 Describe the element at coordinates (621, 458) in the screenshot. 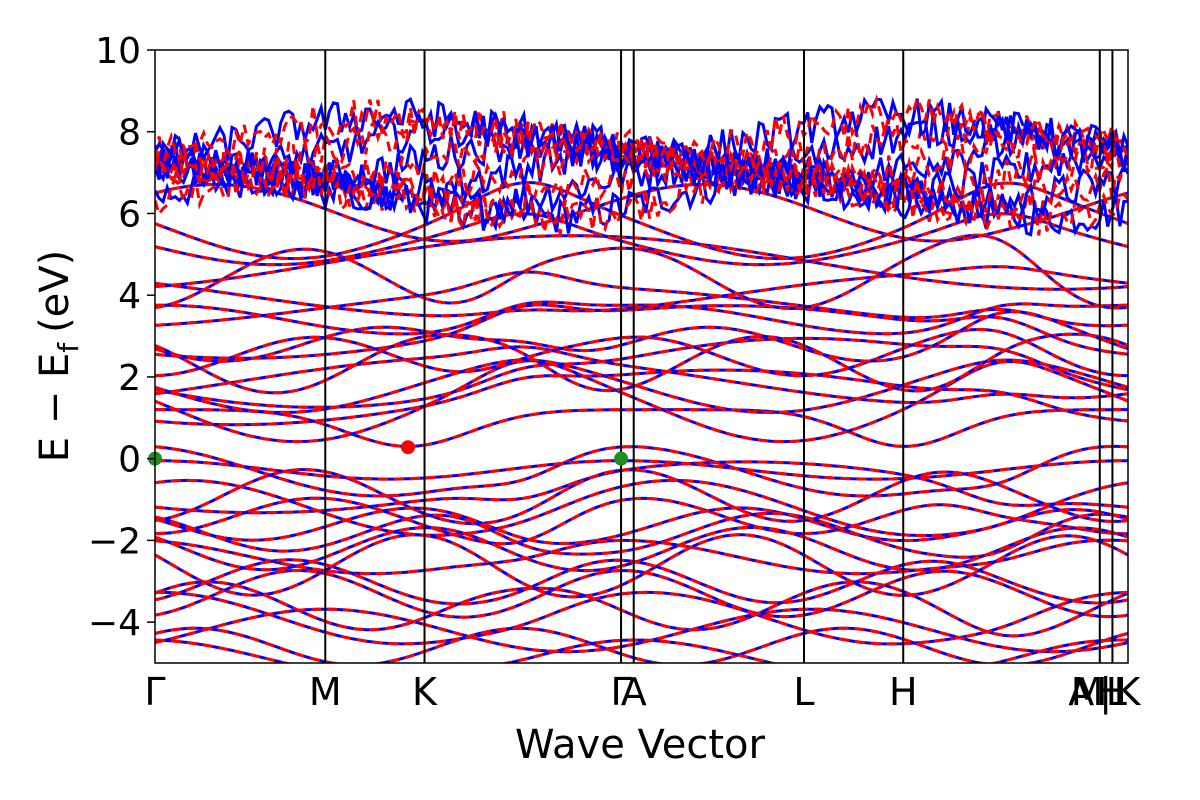

I see `vbm-marker` at that location.